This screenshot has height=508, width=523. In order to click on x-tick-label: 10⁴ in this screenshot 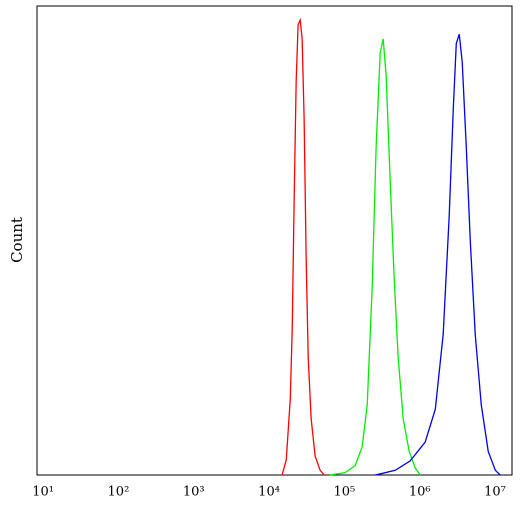, I will do `click(269, 492)`.